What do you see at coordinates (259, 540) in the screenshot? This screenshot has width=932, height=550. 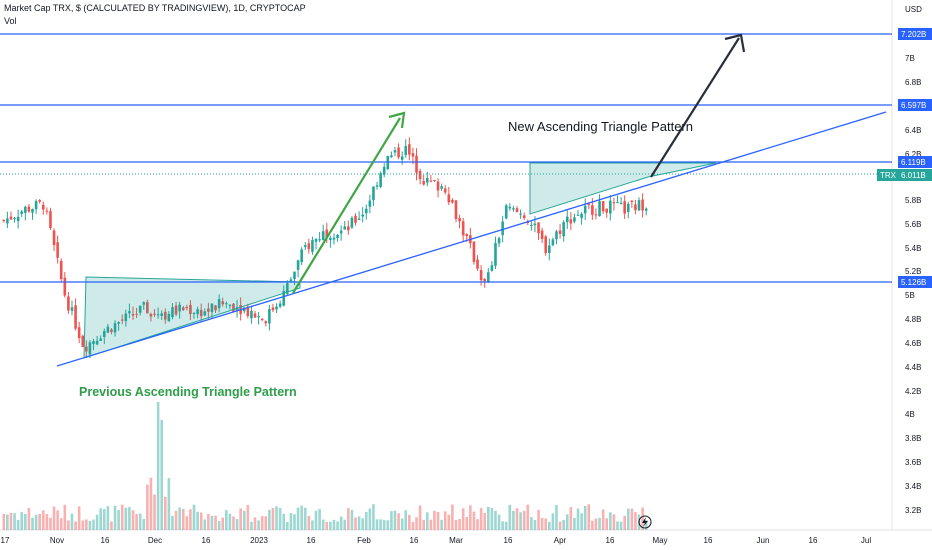 I see `time-tick-label: 2023` at bounding box center [259, 540].